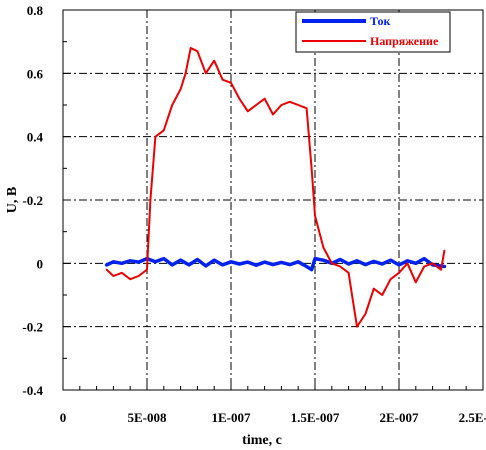 The width and height of the screenshot is (486, 450). I want to click on y-tick-label: 0.8, so click(35, 10).